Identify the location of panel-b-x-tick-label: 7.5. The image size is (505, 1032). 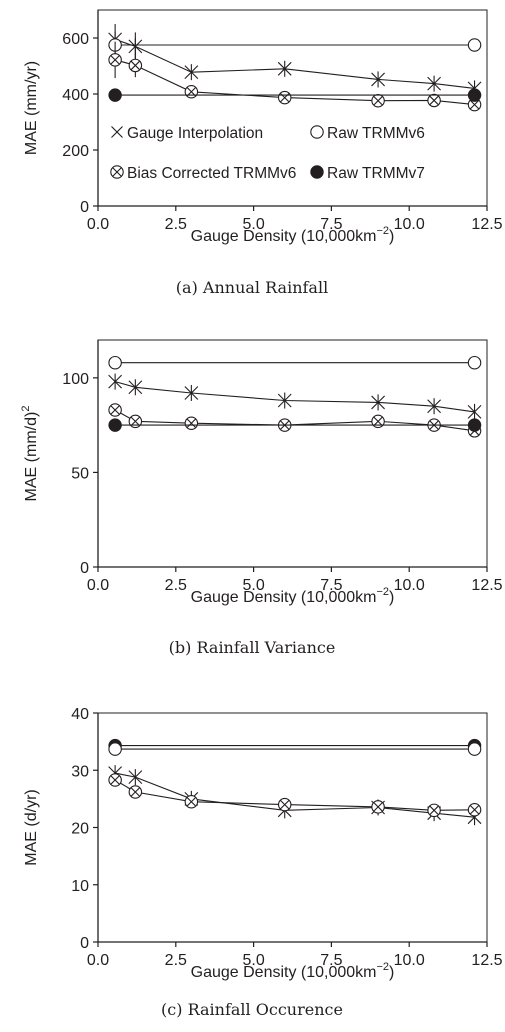
(331, 585).